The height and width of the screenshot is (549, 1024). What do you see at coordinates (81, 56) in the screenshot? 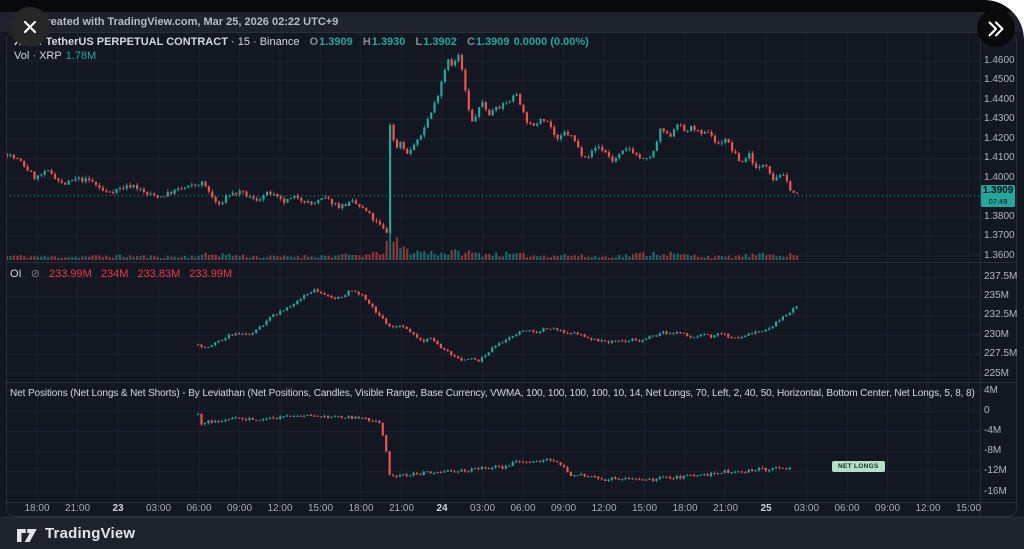
I see `volume-value: 1.78M` at bounding box center [81, 56].